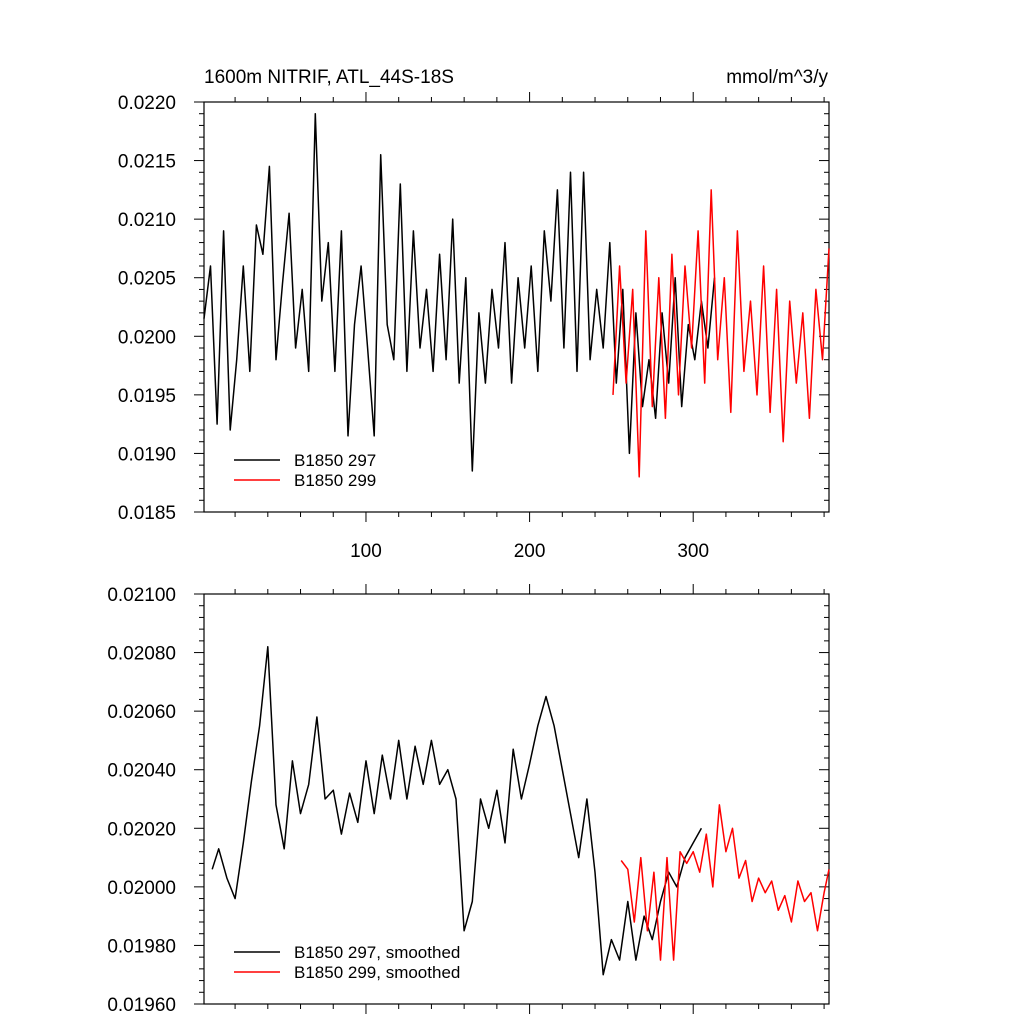 Image resolution: width=1024 pixels, height=1024 pixels. Describe the element at coordinates (141, 829) in the screenshot. I see `y-tick-label: 0.02020` at that location.